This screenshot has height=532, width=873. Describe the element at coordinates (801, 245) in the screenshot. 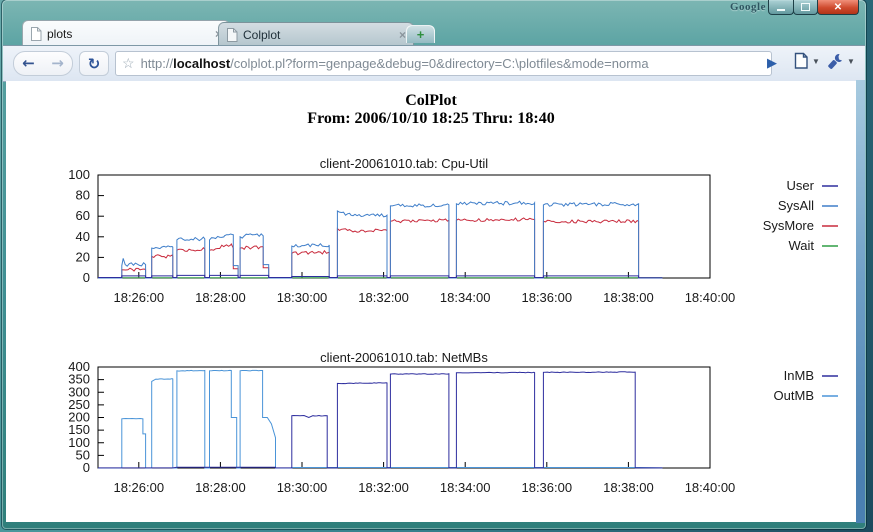

I see `legend-label-wait: Wait` at that location.